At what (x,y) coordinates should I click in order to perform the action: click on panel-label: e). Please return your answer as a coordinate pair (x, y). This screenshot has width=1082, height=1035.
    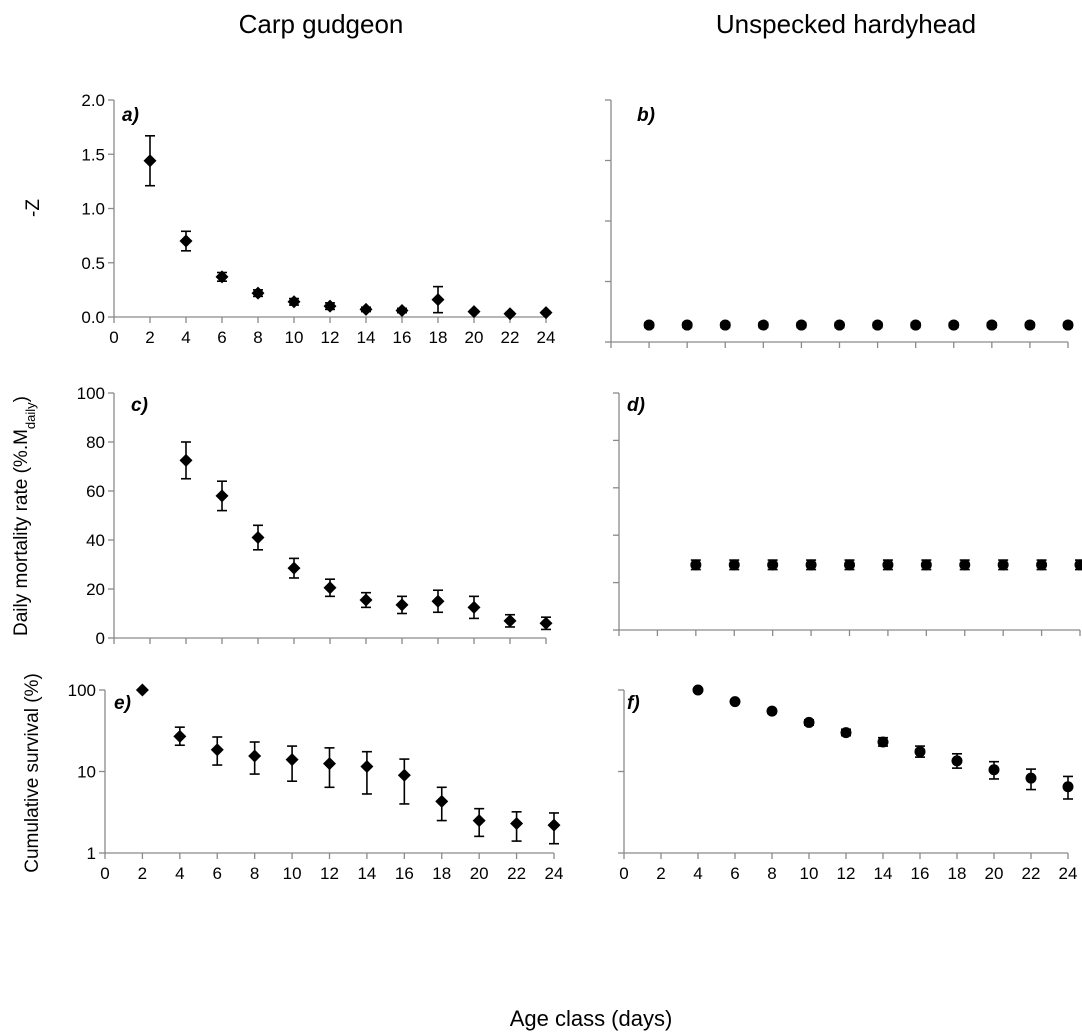
    Looking at the image, I should click on (122, 703).